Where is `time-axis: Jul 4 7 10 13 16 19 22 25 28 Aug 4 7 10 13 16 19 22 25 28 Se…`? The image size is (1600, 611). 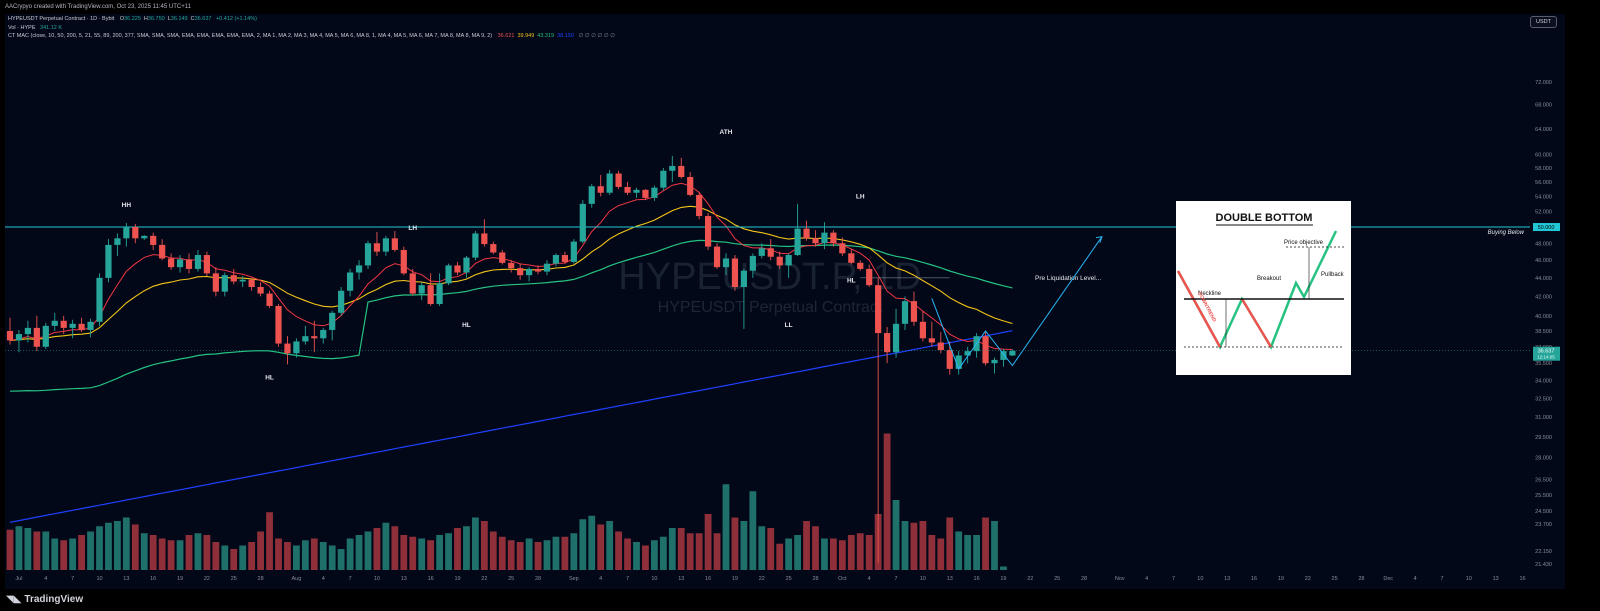
time-axis: Jul 4 7 10 13 16 19 22 25 28 Aug 4 7 10 13 16 19 22 25 28 Se… is located at coordinates (770, 579).